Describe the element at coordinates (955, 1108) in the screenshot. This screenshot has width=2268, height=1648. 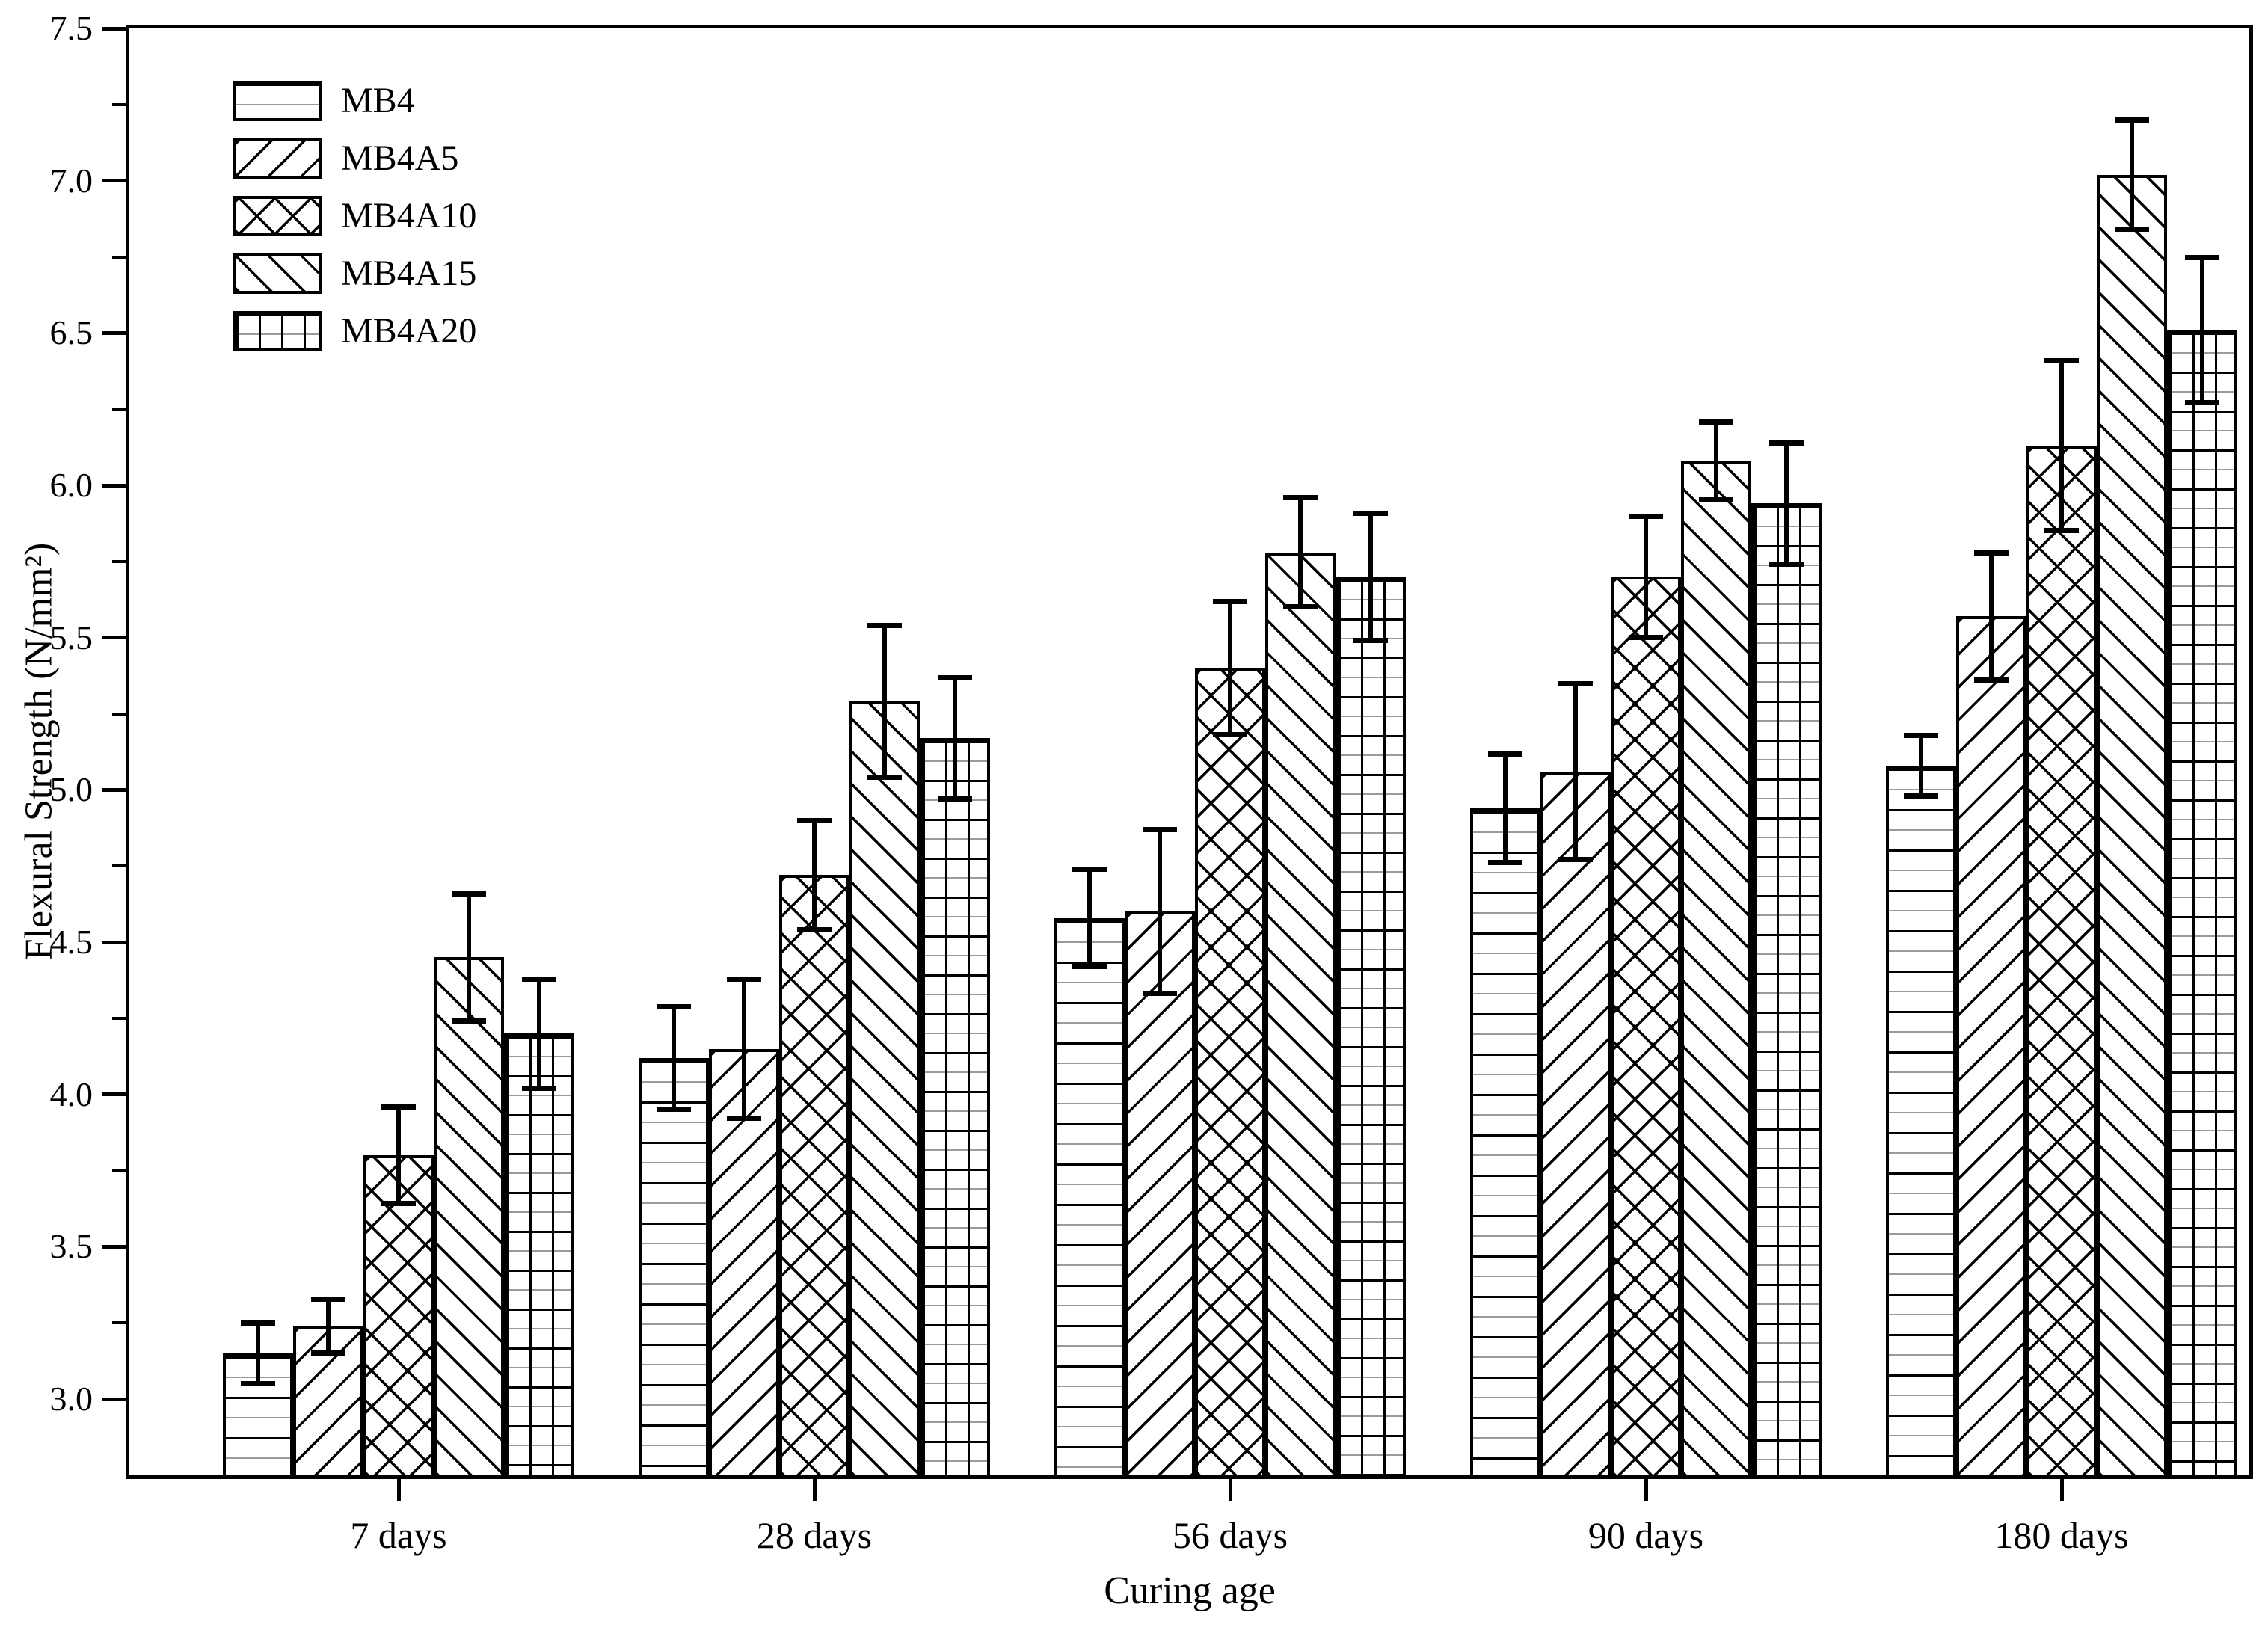
I see `bar-mb4a20-28-days` at that location.